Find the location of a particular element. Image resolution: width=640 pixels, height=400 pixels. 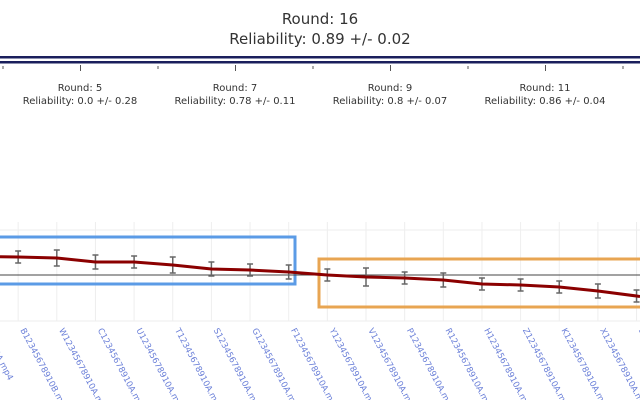

timeline-line-top is located at coordinates (320, 57).